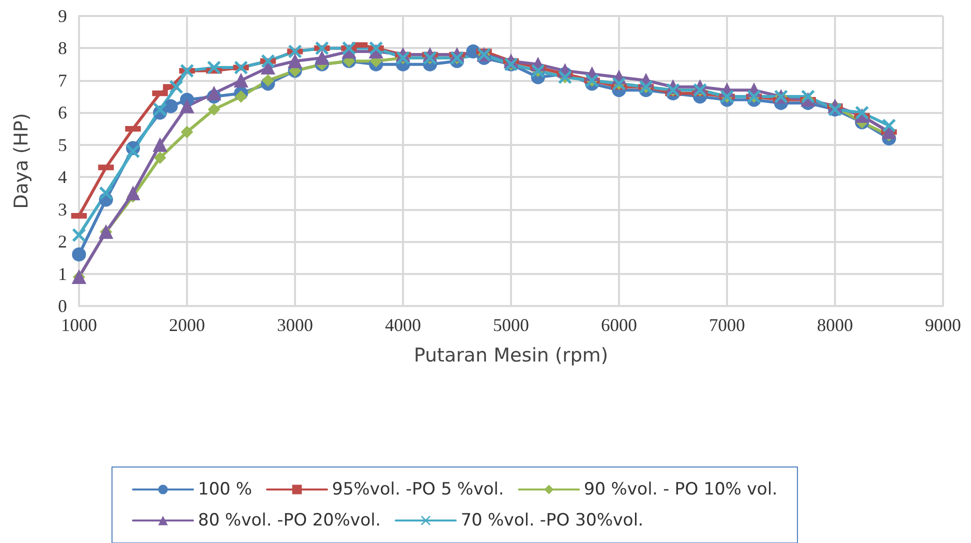 This screenshot has height=543, width=971. Describe the element at coordinates (62, 306) in the screenshot. I see `y-tick-label: 0` at that location.